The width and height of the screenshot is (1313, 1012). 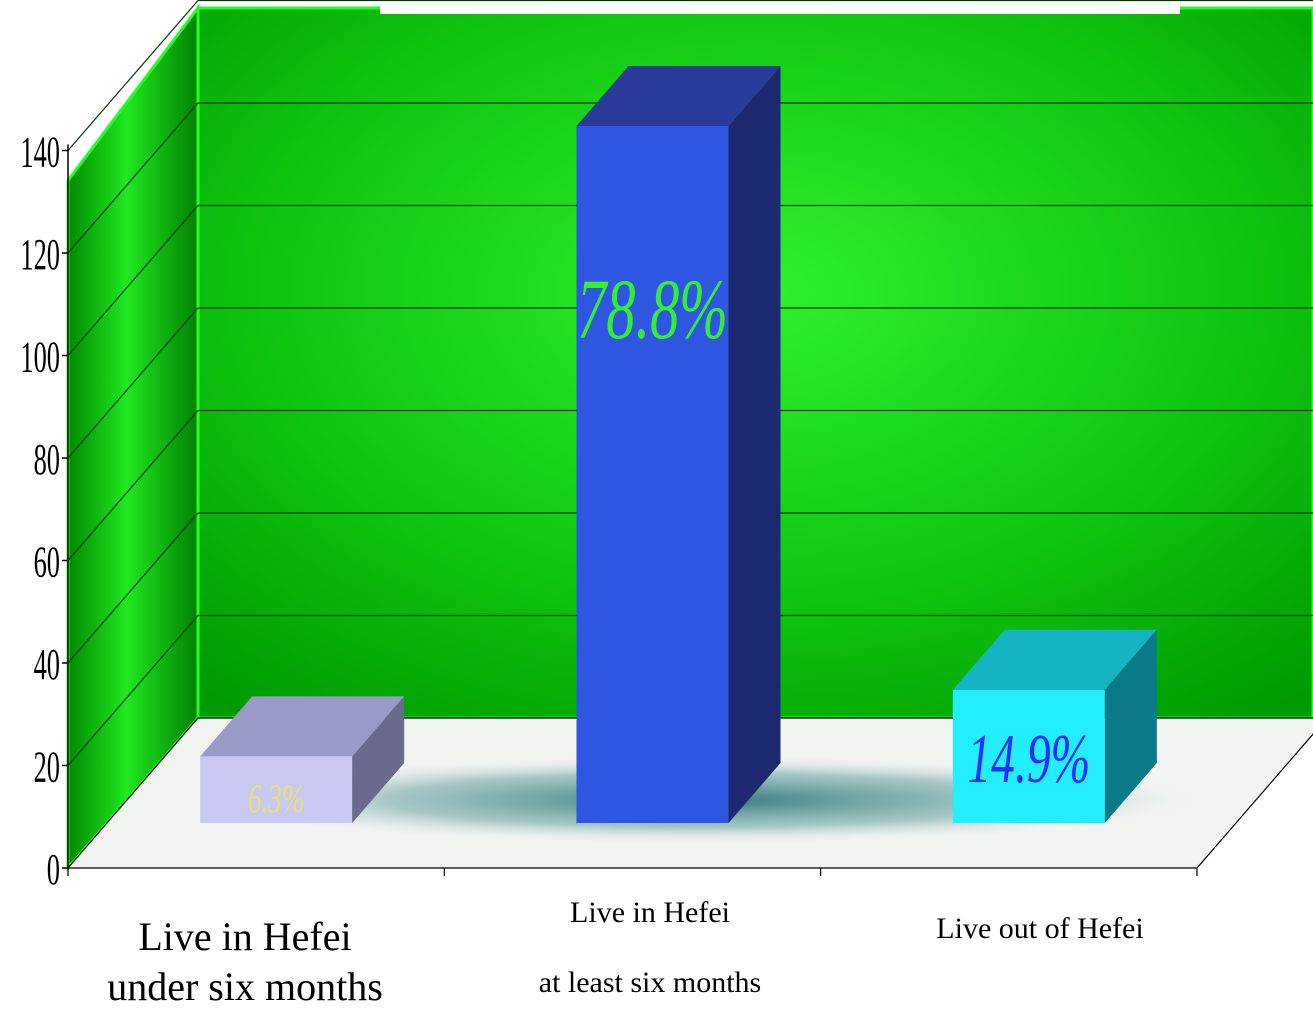 I want to click on category-label-line2: under six months, so click(x=245, y=986).